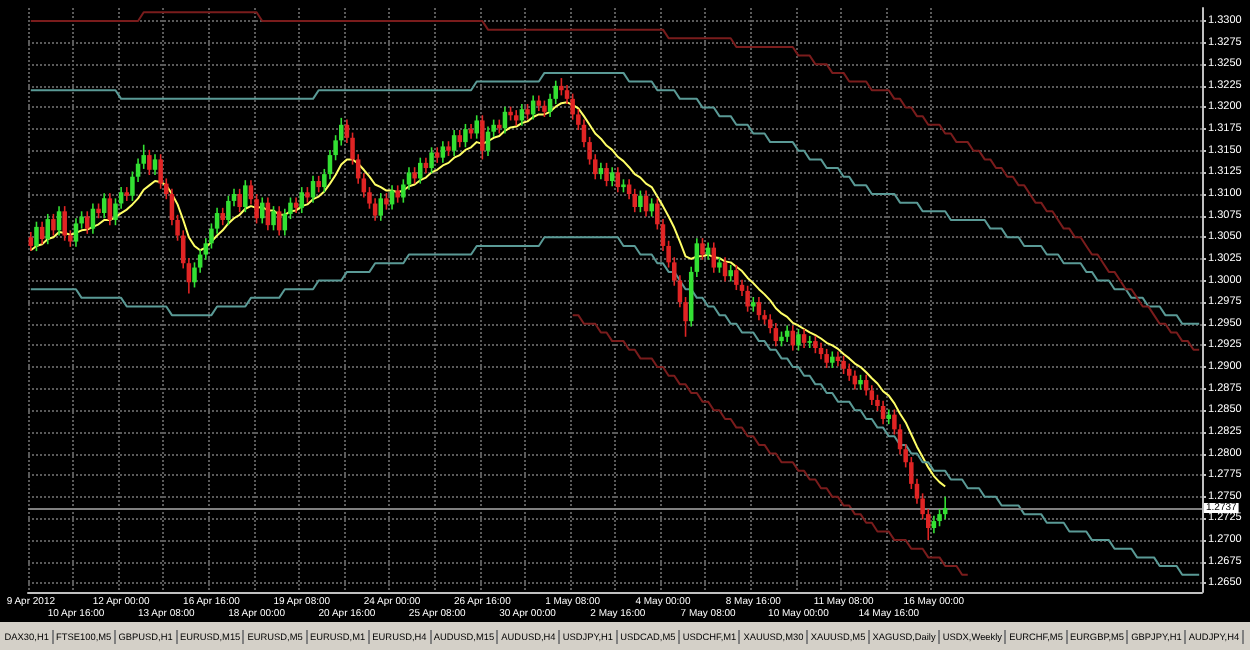  What do you see at coordinates (770, 445) in the screenshot?
I see `line-series` at bounding box center [770, 445].